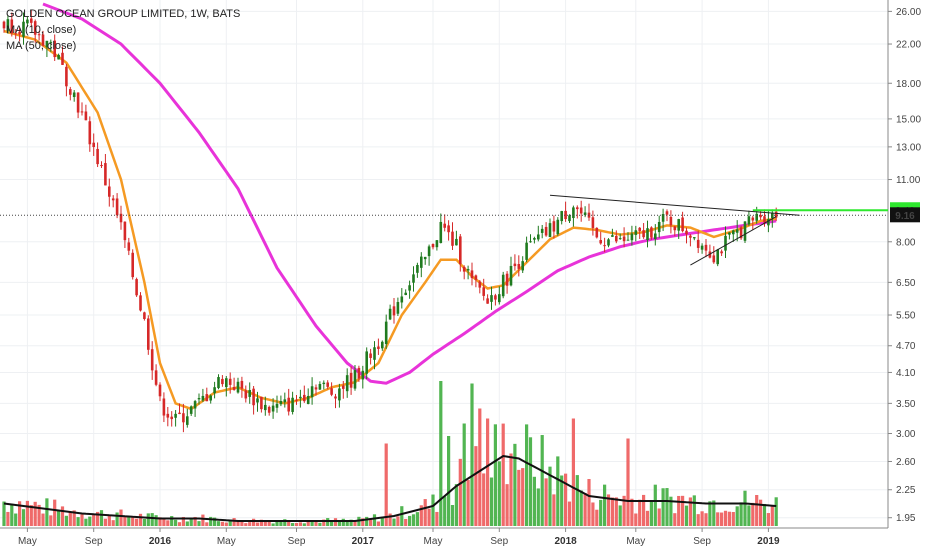 Image resolution: width=932 pixels, height=550 pixels. What do you see at coordinates (906, 283) in the screenshot?
I see `y-tick-label: 6.50` at bounding box center [906, 283].